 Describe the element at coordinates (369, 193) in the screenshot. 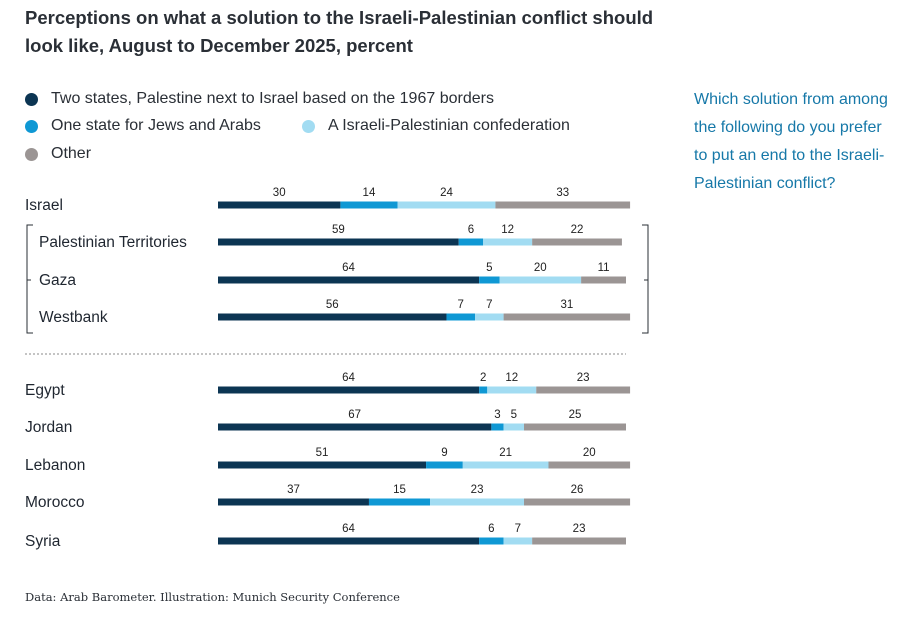

I see `value-label-israel-one-state: 14` at that location.